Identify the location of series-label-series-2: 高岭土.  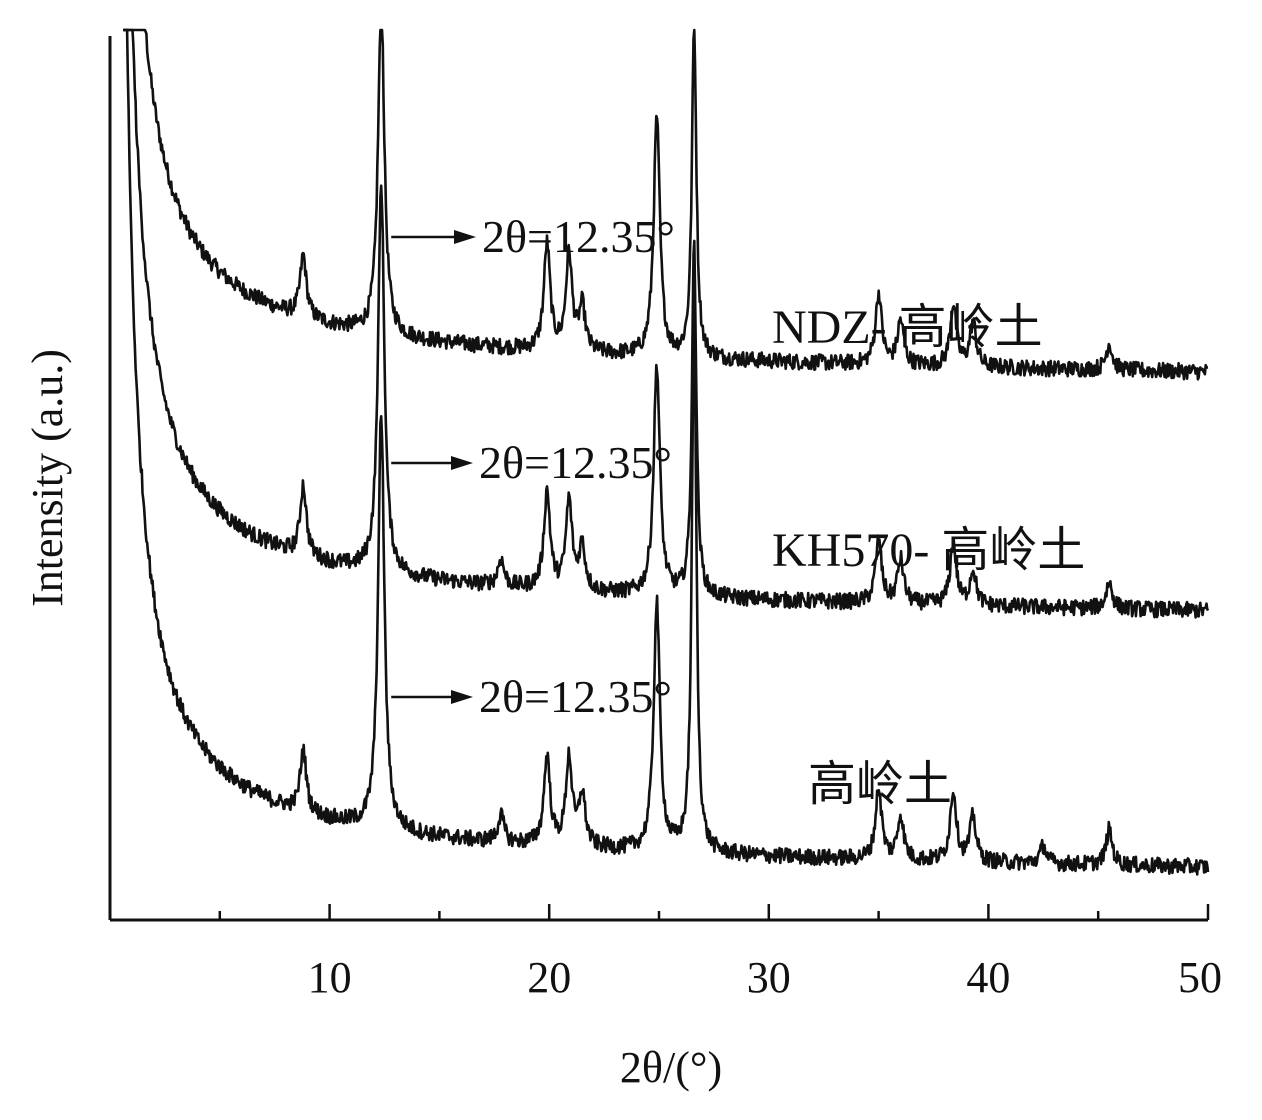
(880, 784).